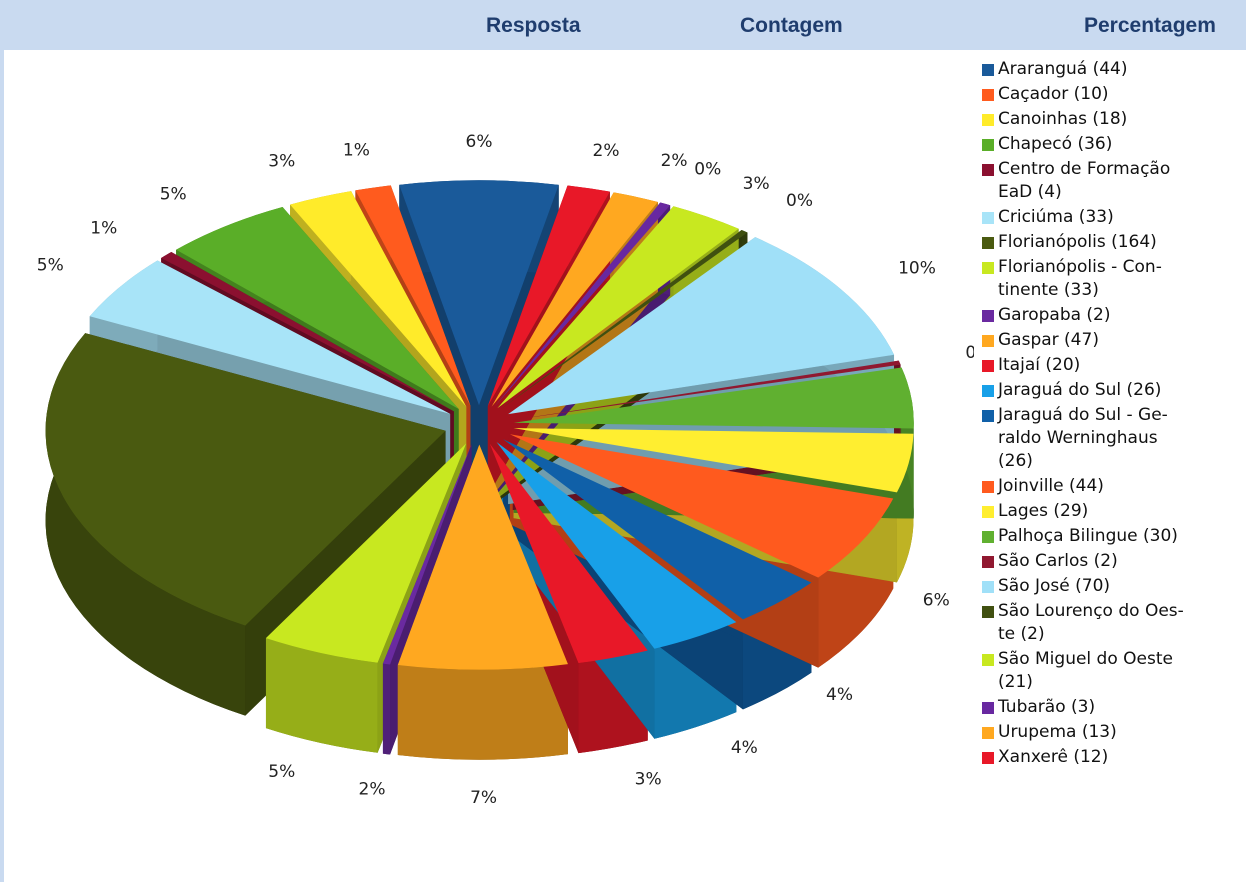  I want to click on legend-label: Chapecó (36), so click(1055, 144).